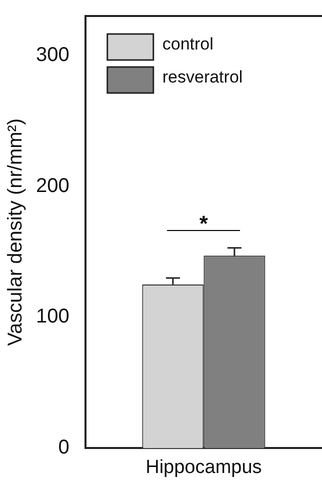 Image resolution: width=322 pixels, height=487 pixels. What do you see at coordinates (53, 185) in the screenshot?
I see `y-tick-label: 200` at bounding box center [53, 185].